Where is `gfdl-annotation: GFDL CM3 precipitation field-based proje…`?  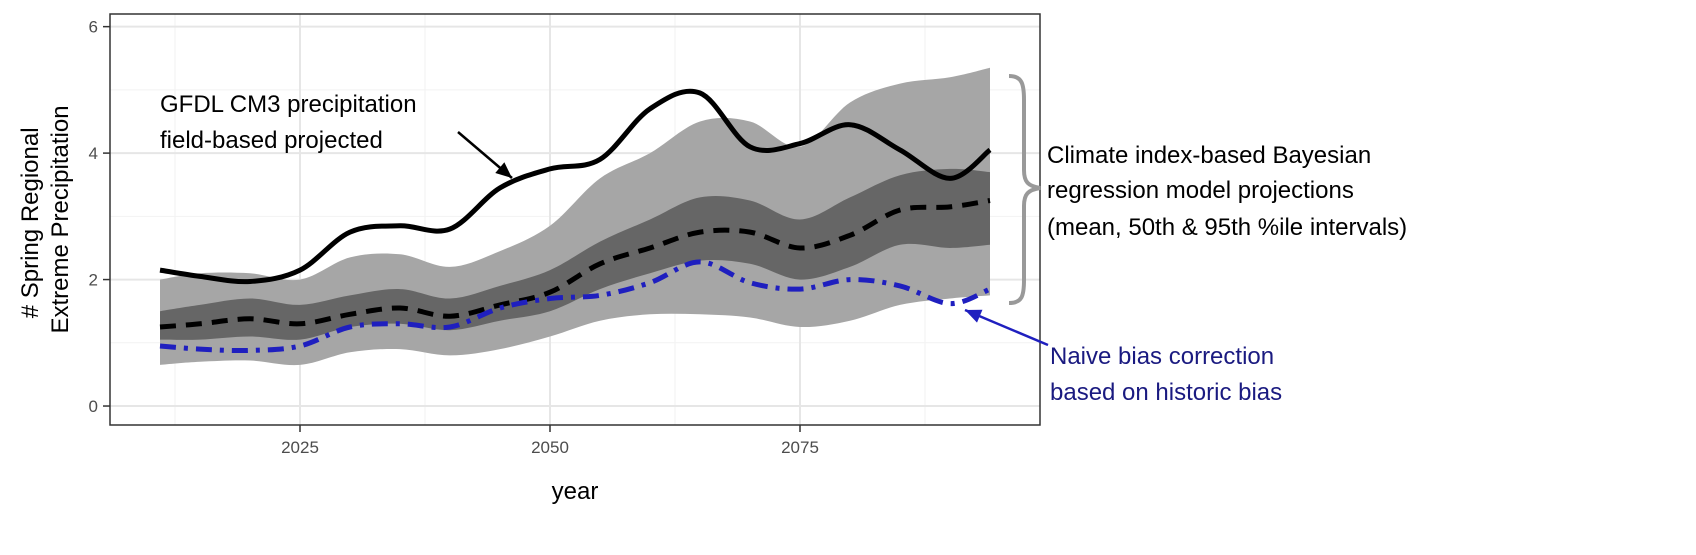
gfdl-annotation: GFDL CM3 precipitation field-based proje… is located at coordinates (291, 122).